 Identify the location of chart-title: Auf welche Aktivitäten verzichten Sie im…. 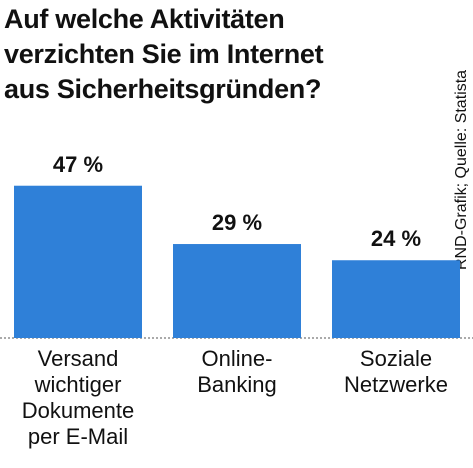
(164, 54).